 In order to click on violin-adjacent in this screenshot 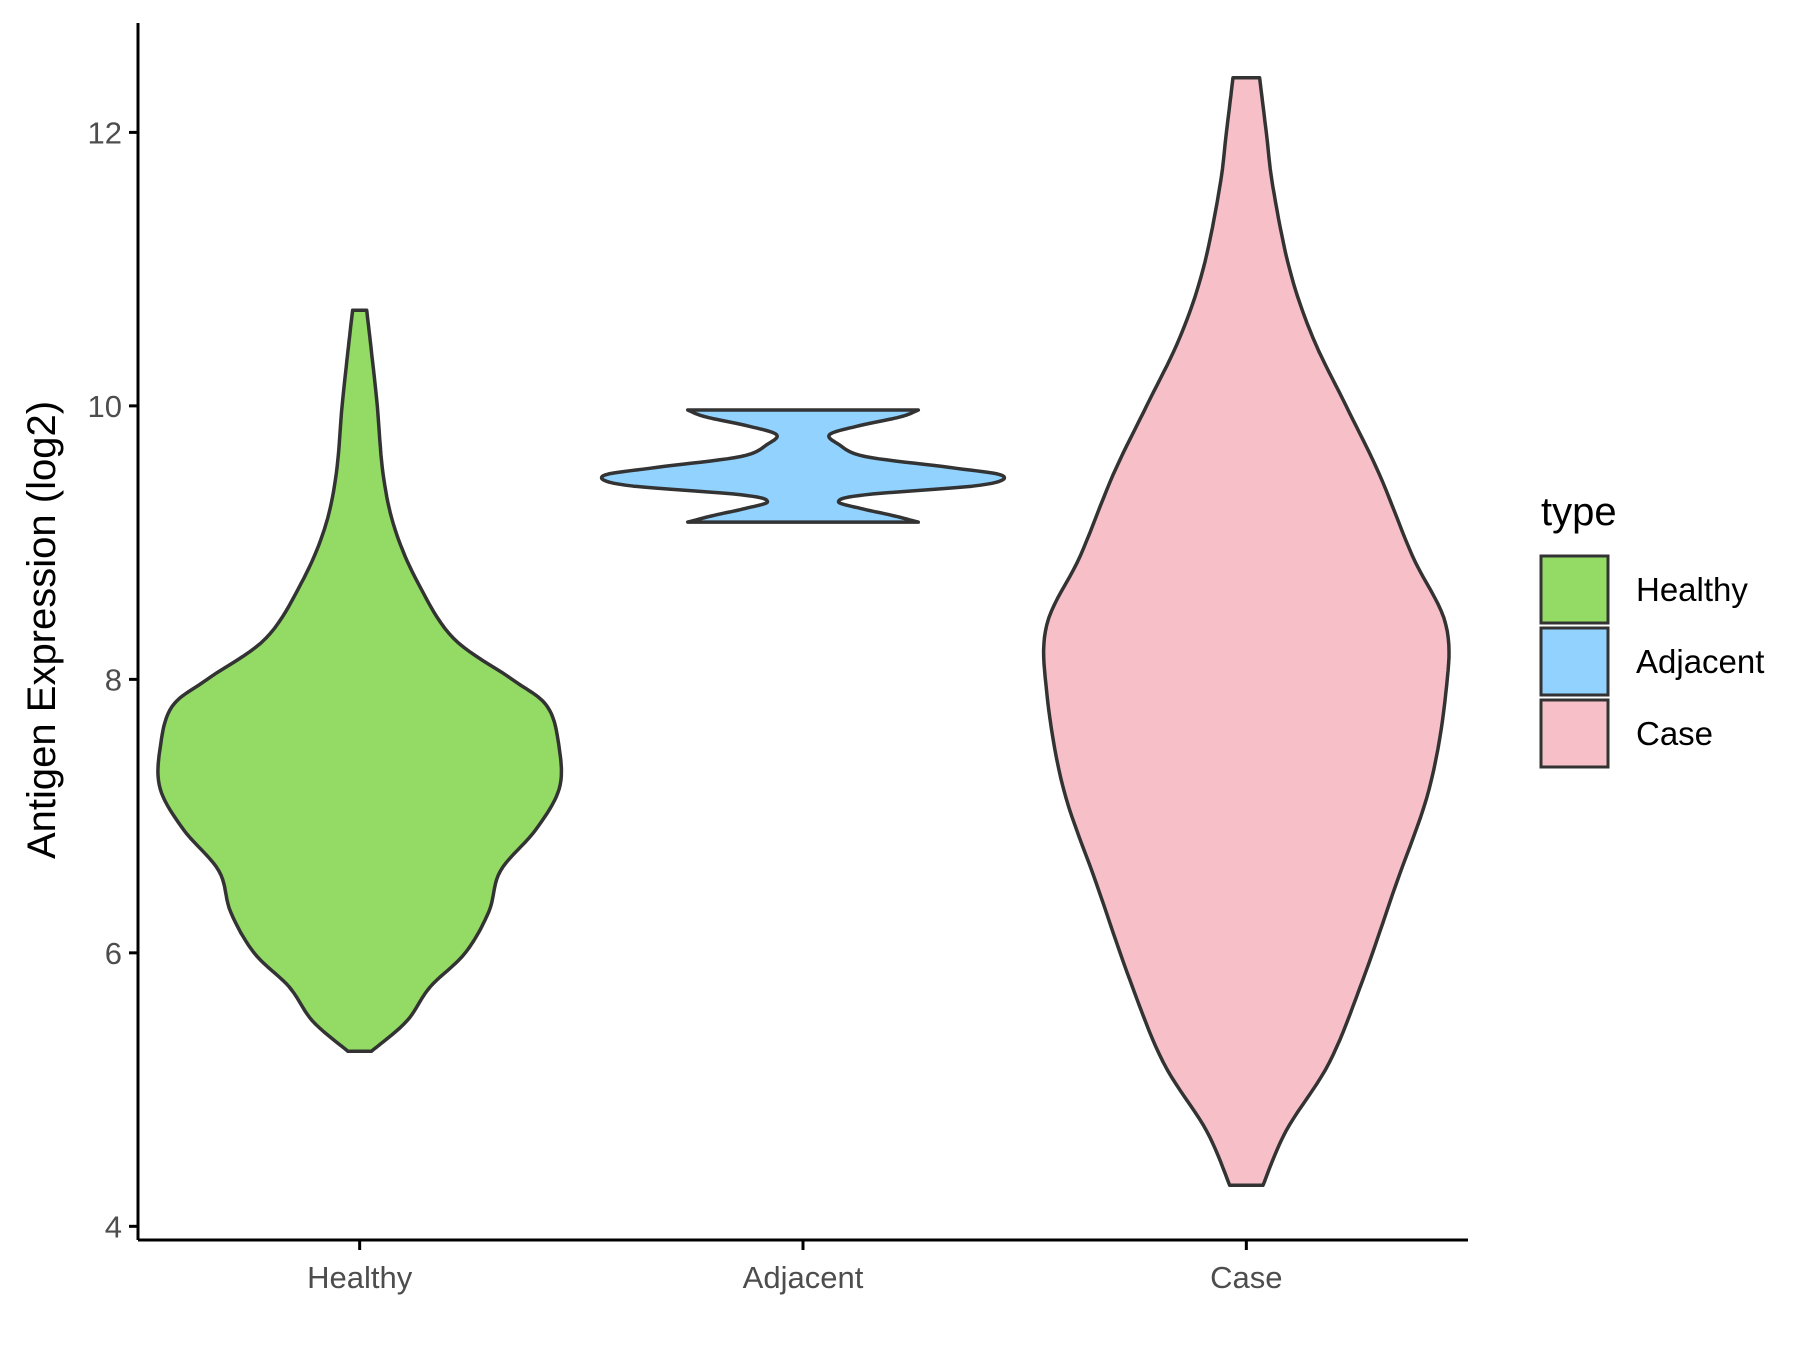, I will do `click(803, 466)`.